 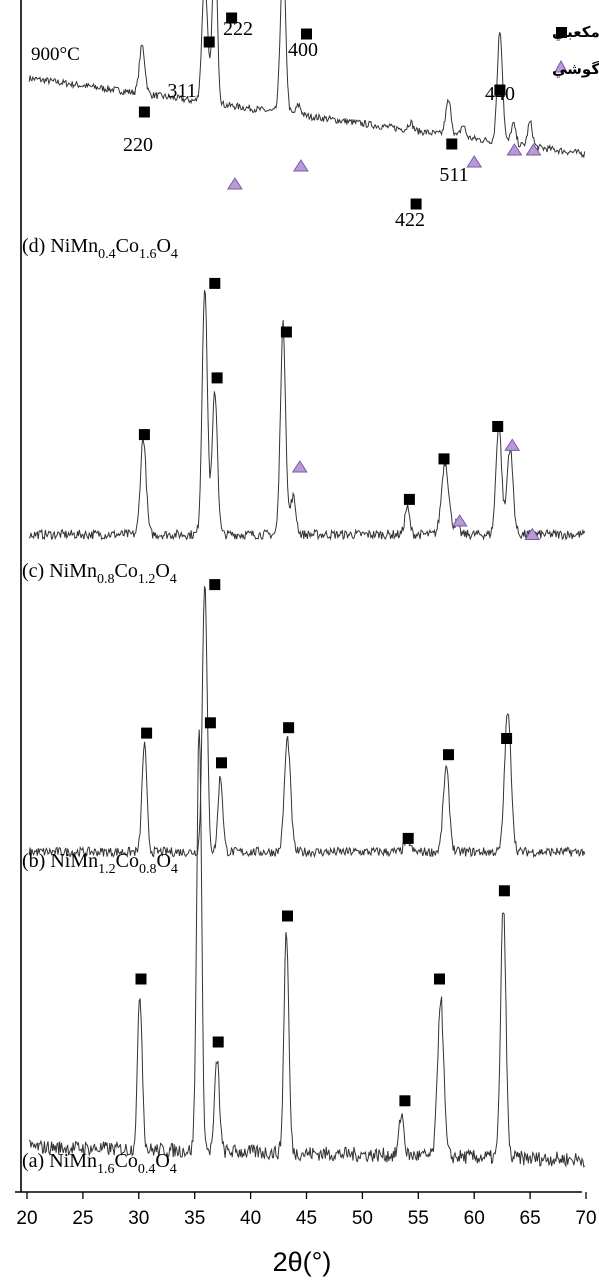 I want to click on hkl-label: 422, so click(x=410, y=220).